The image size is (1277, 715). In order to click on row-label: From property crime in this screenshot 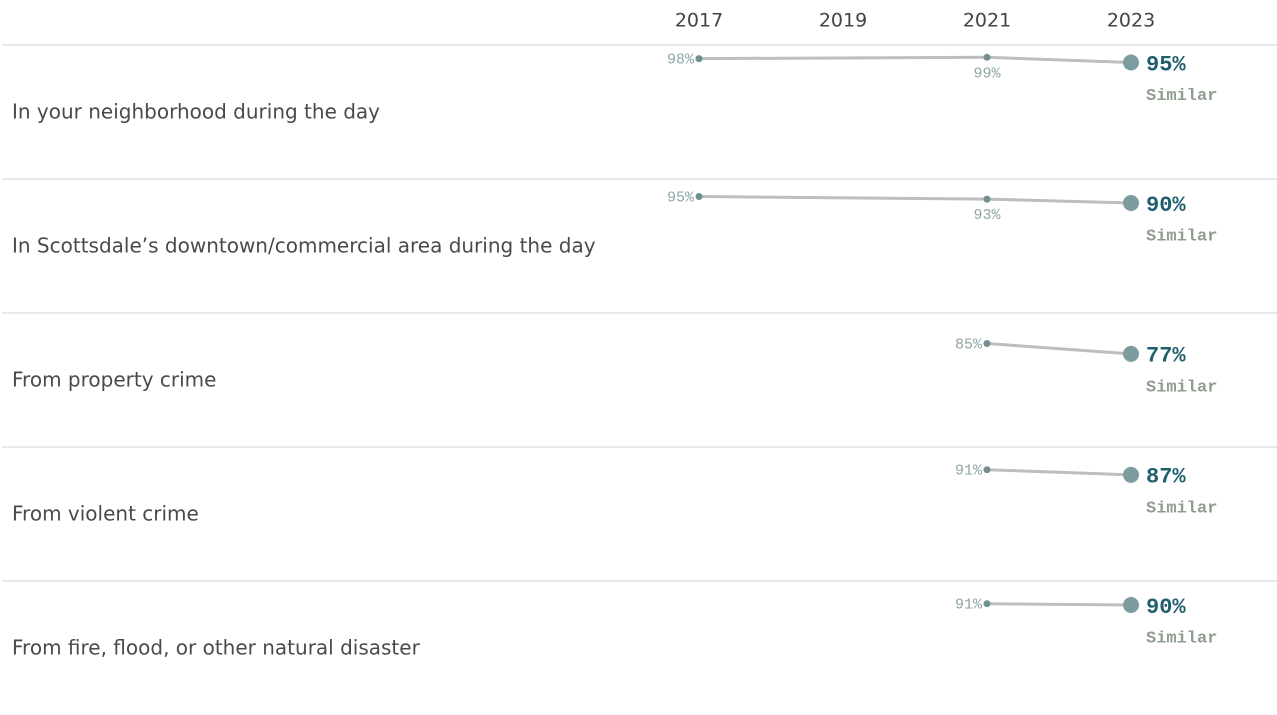, I will do `click(114, 380)`.